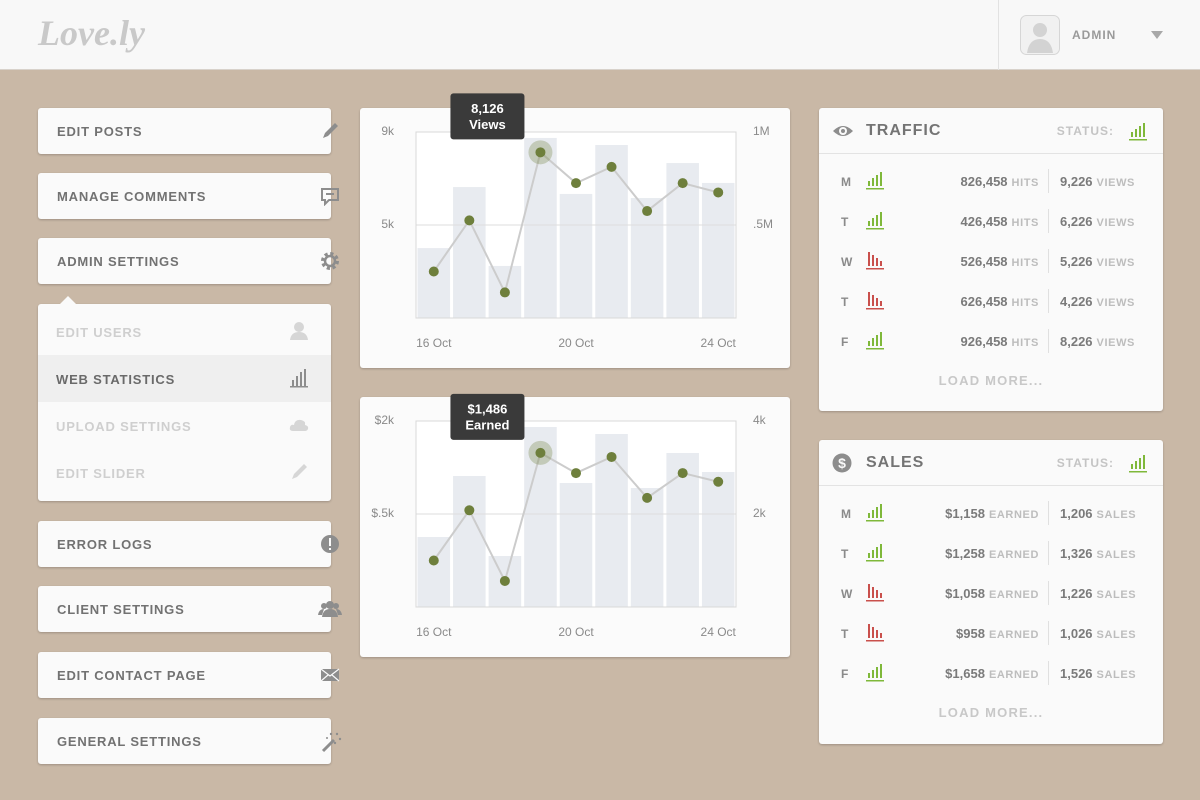 The image size is (1200, 800). Describe the element at coordinates (576, 632) in the screenshot. I see `x-tick-label: 20 Oct` at that location.